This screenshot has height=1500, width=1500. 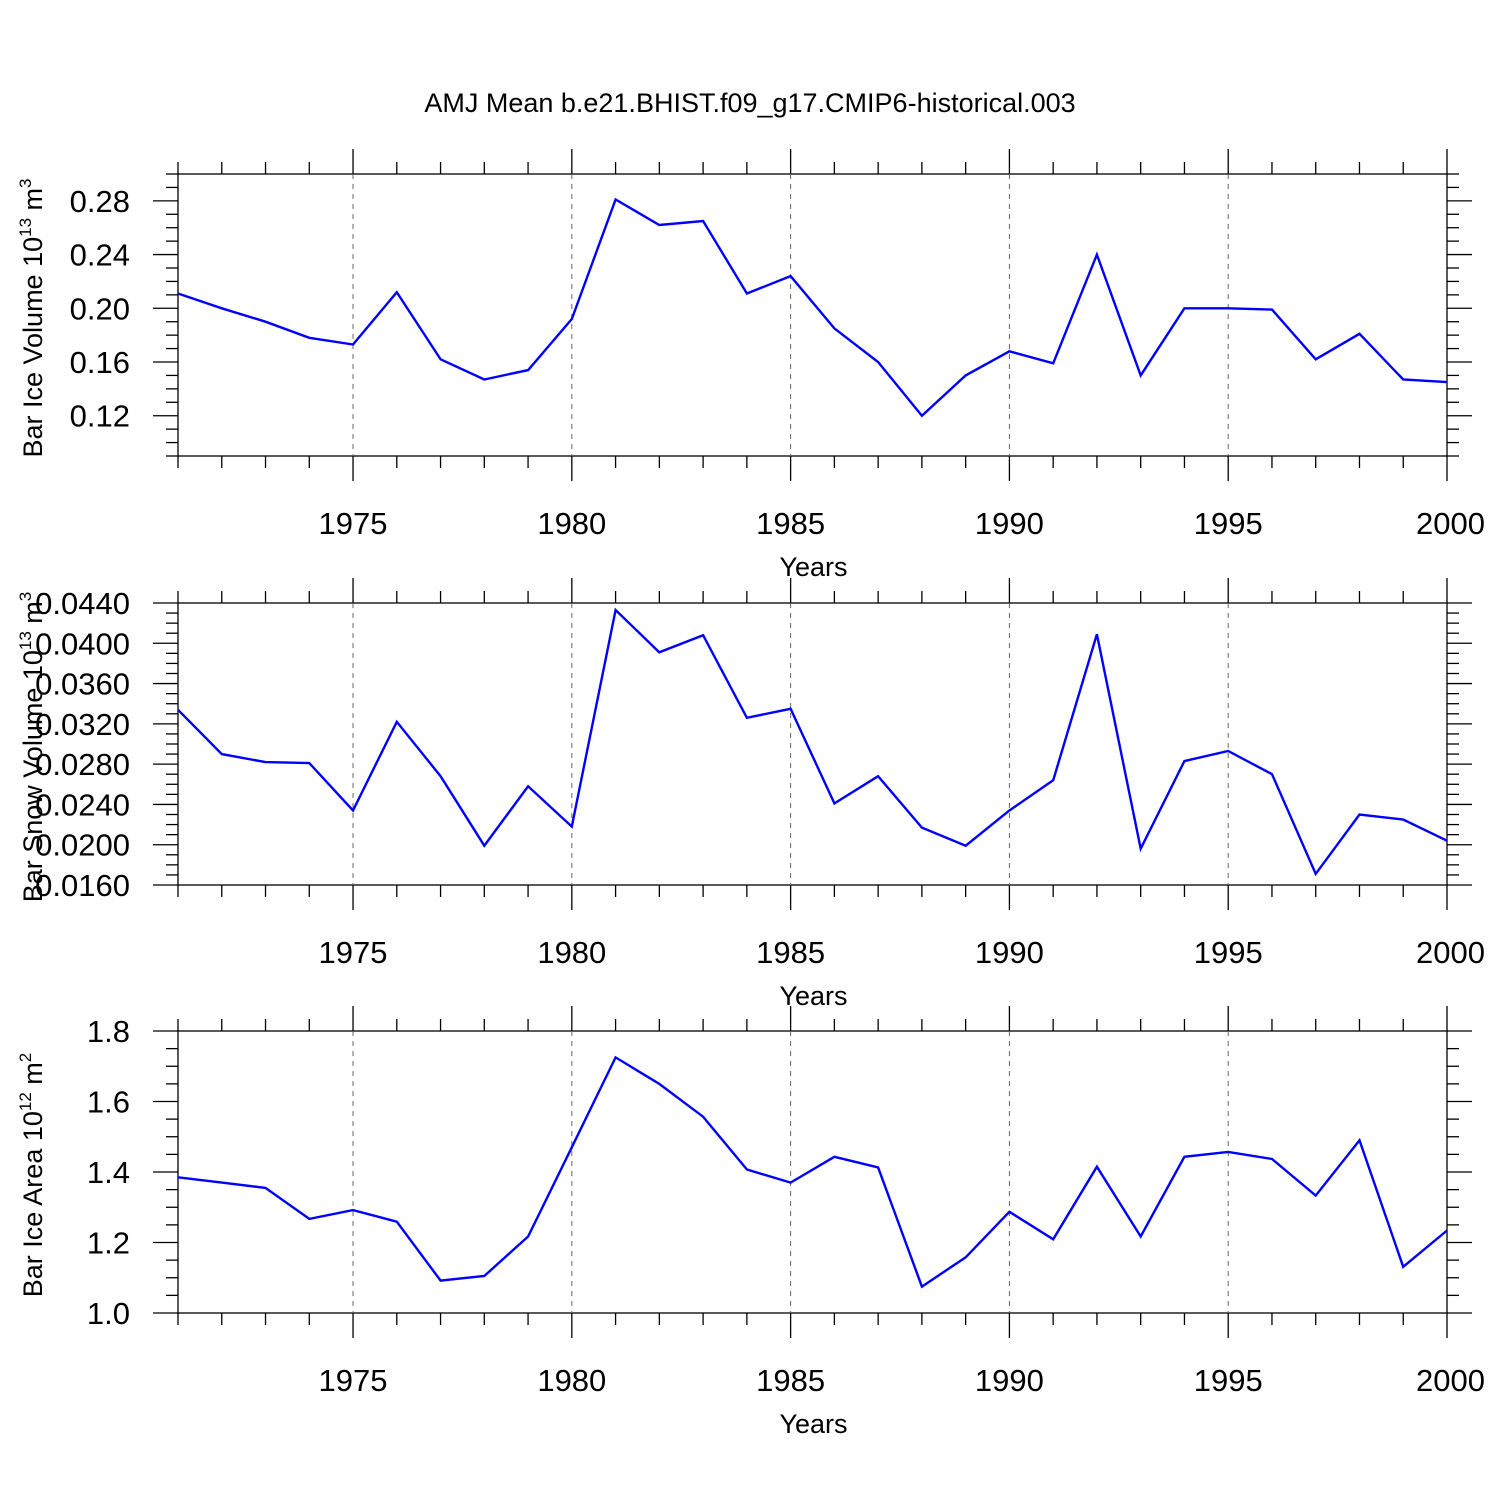 What do you see at coordinates (82, 724) in the screenshot?
I see `y-tick-label: 0.0320` at bounding box center [82, 724].